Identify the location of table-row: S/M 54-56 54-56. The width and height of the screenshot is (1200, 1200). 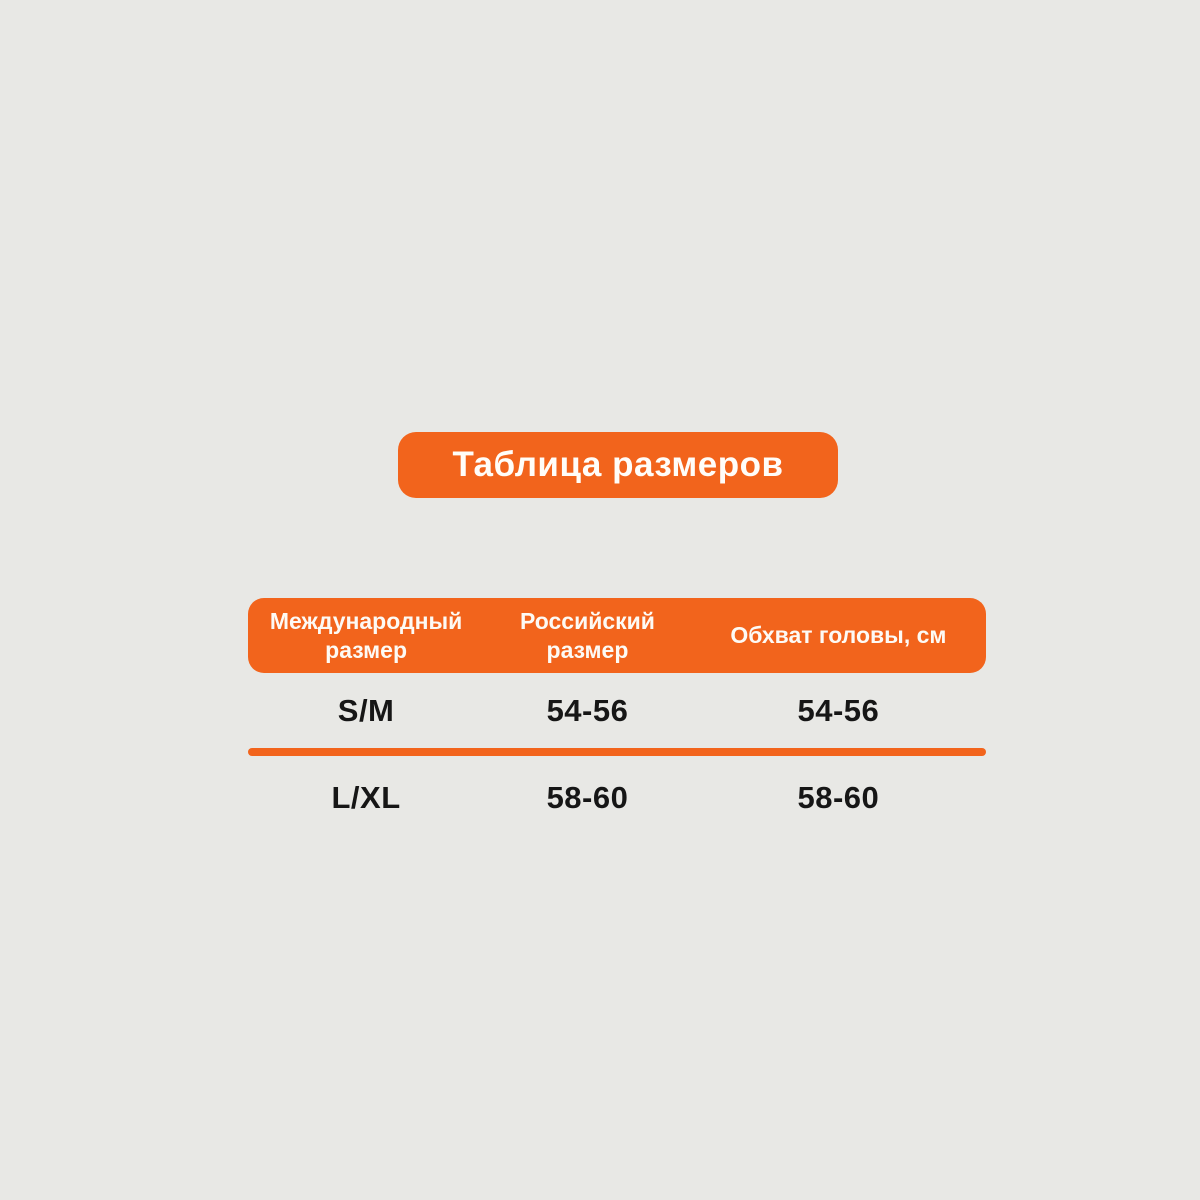
(617, 710).